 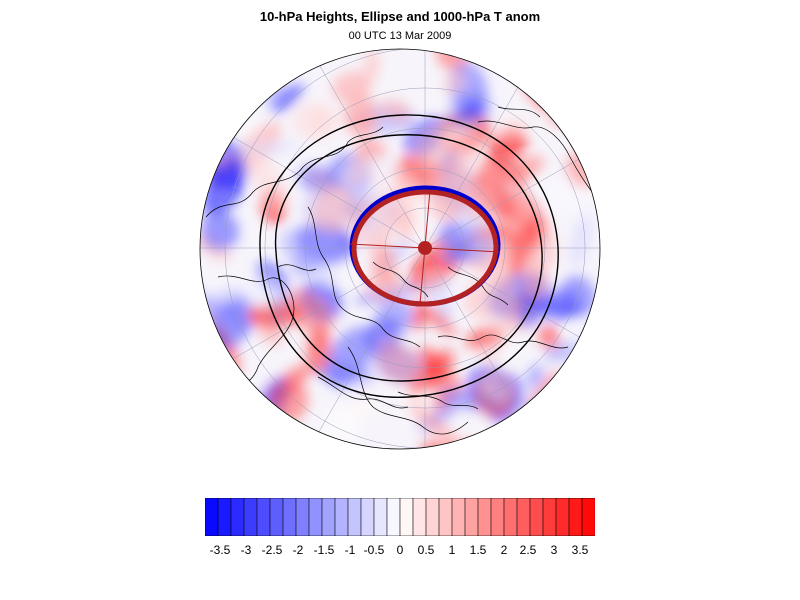 I want to click on ellipse-center-marker, so click(x=425, y=248).